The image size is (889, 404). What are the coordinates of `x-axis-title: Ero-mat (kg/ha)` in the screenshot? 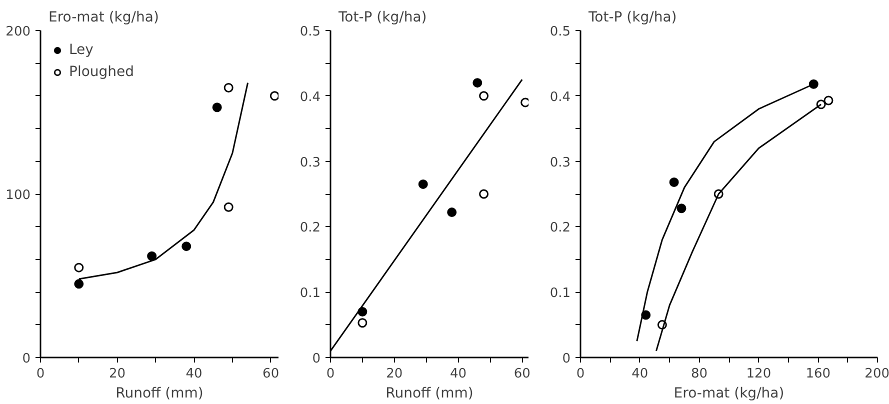 It's located at (729, 394).